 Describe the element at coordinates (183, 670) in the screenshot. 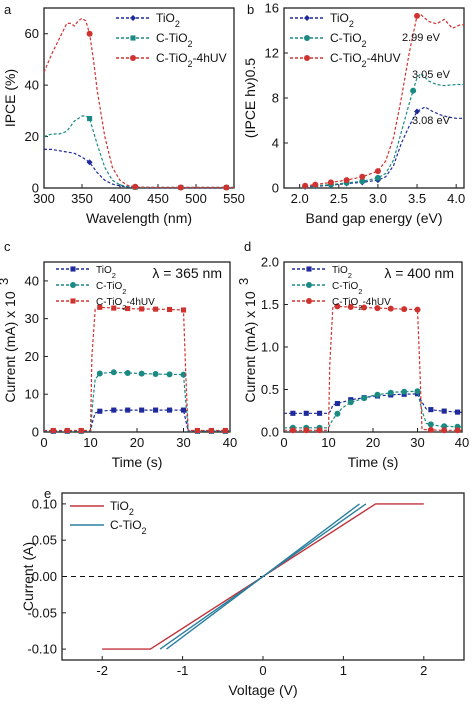

I see `x-tick-label: -1` at that location.